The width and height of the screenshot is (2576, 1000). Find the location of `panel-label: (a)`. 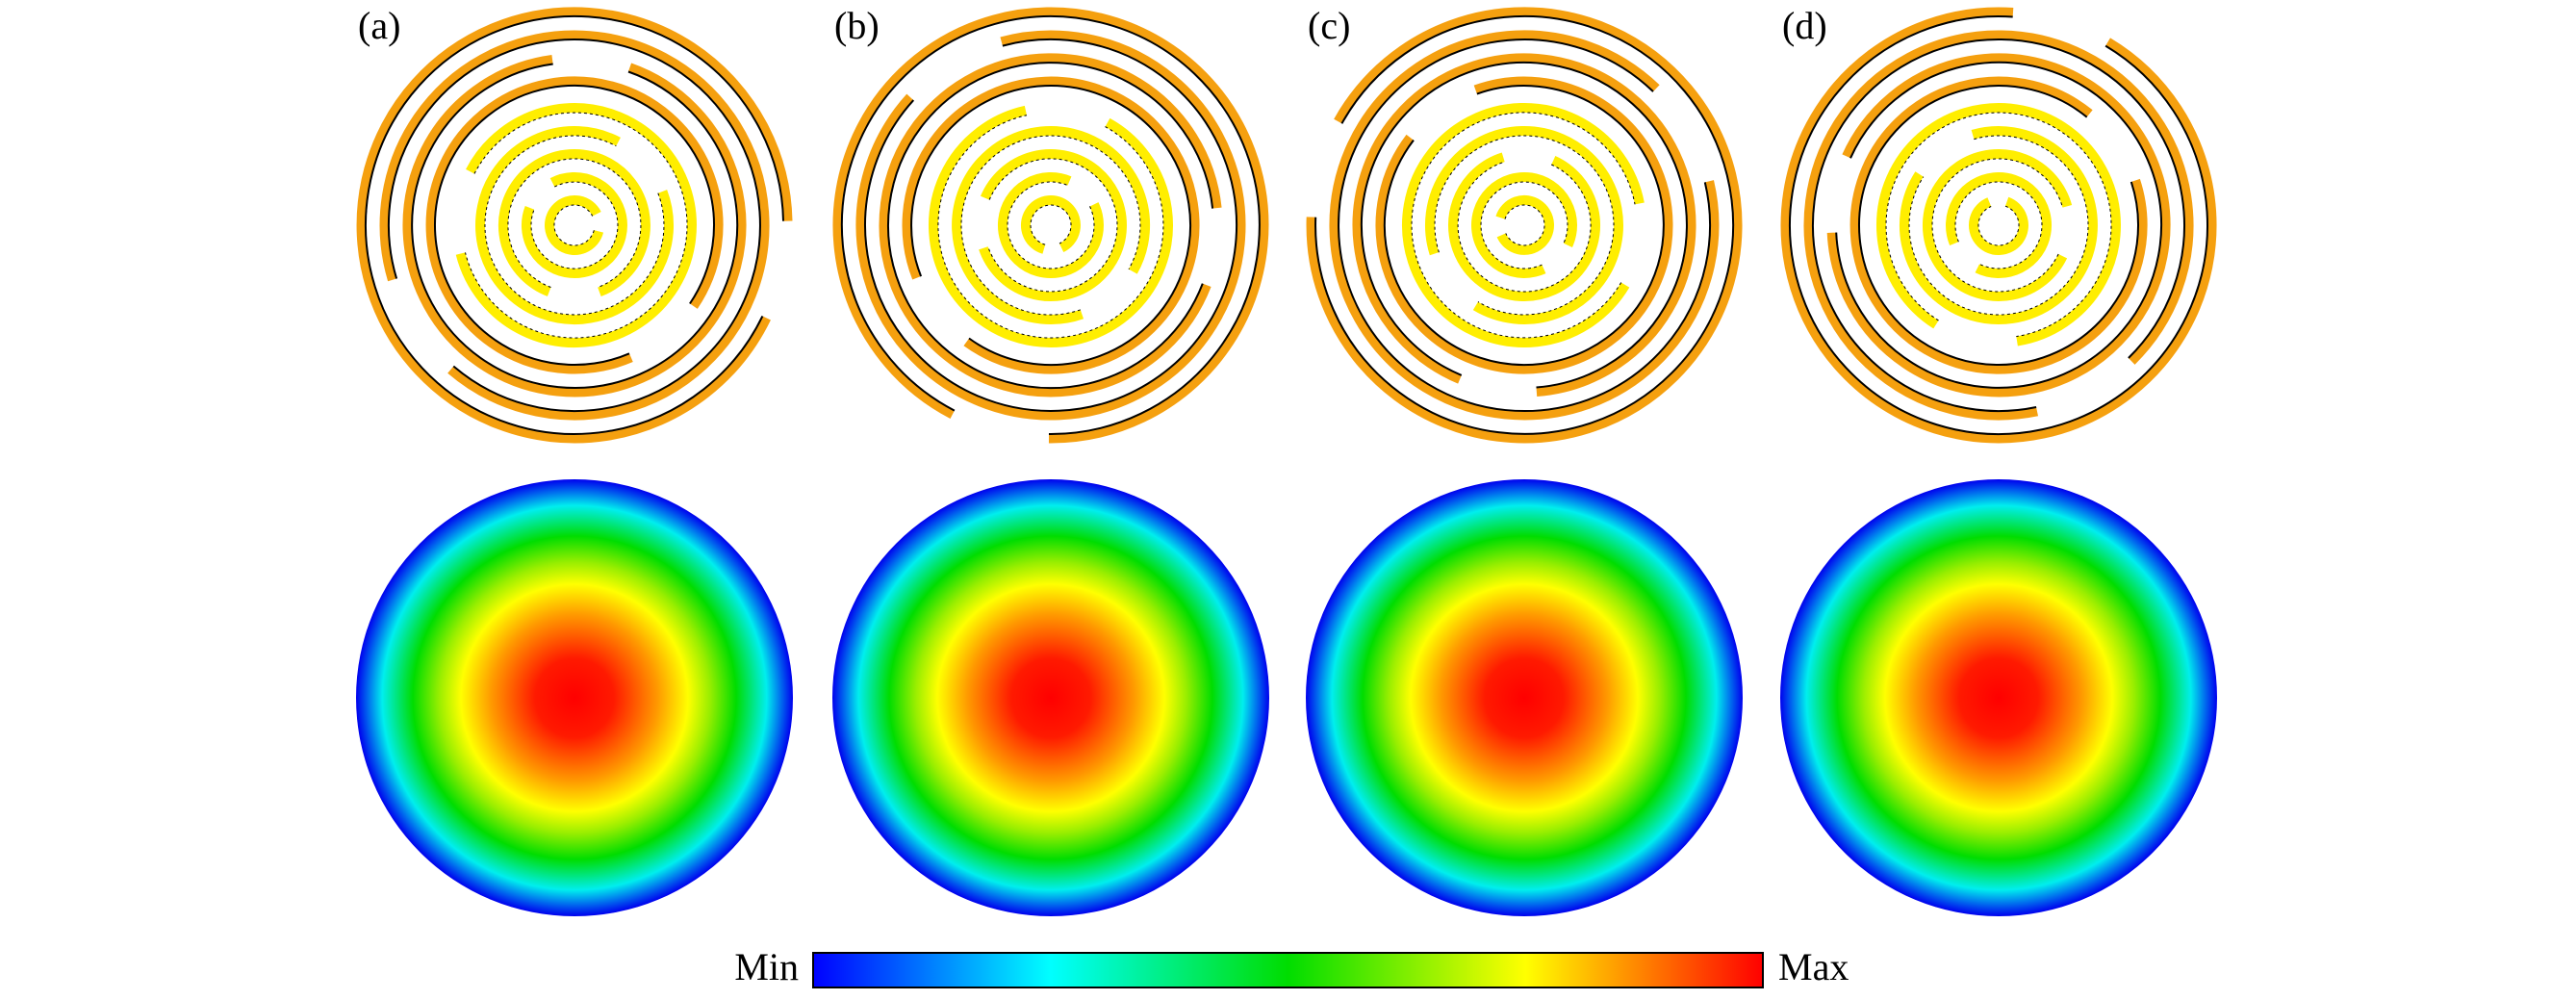

panel-label: (a) is located at coordinates (379, 25).